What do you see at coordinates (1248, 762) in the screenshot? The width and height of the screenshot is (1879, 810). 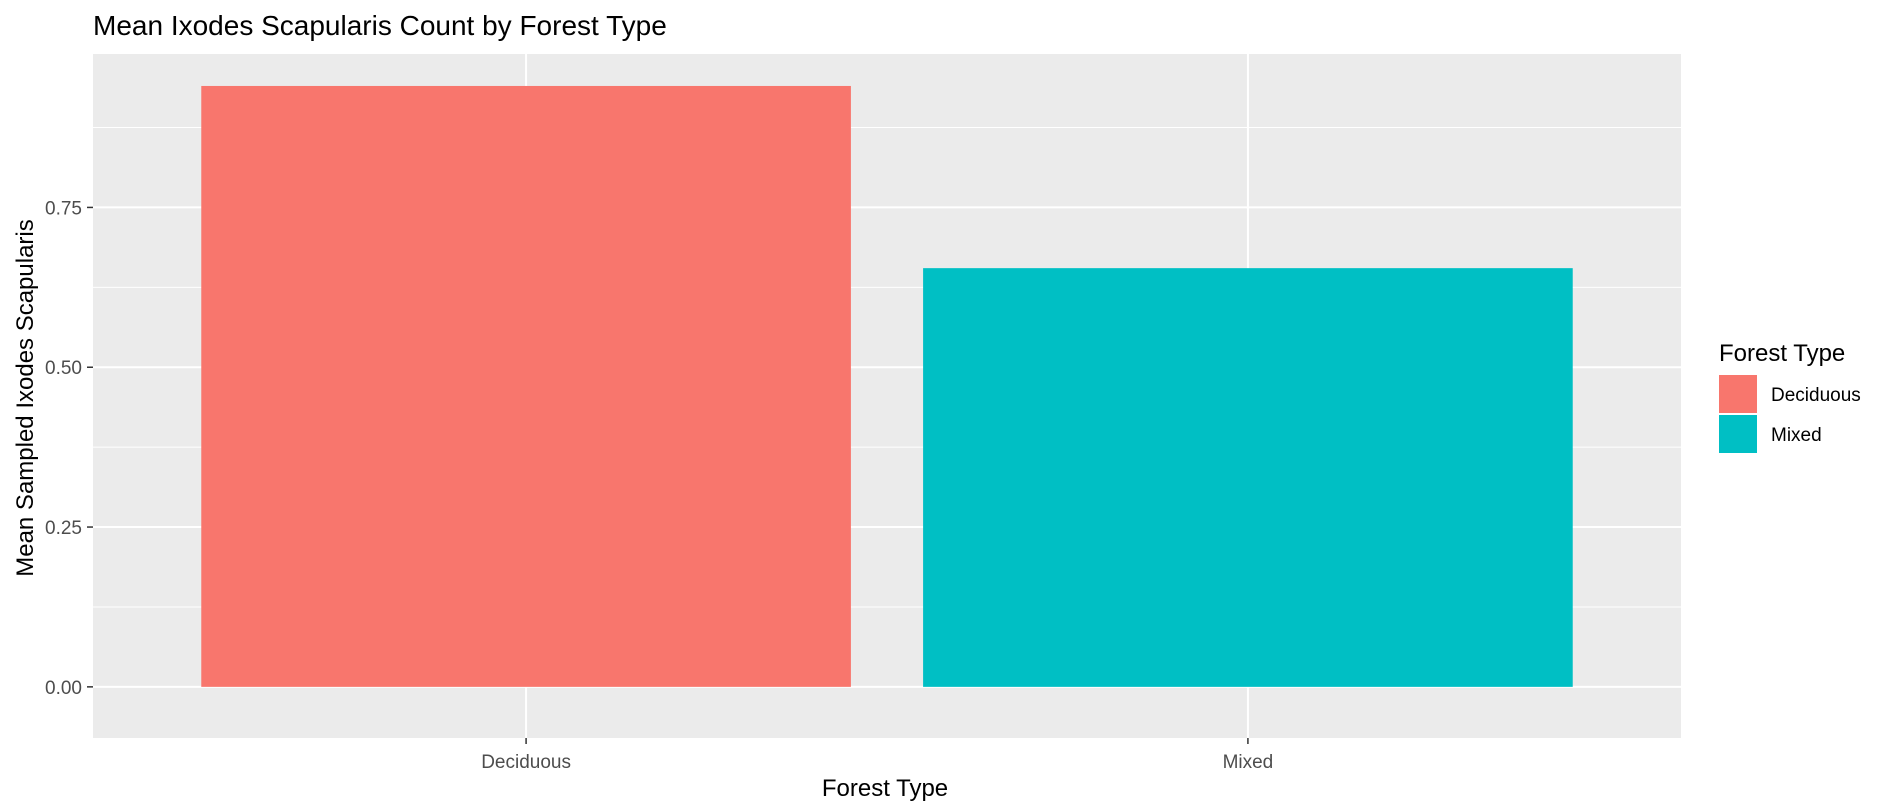 I see `x-tick-label: Mixed` at bounding box center [1248, 762].